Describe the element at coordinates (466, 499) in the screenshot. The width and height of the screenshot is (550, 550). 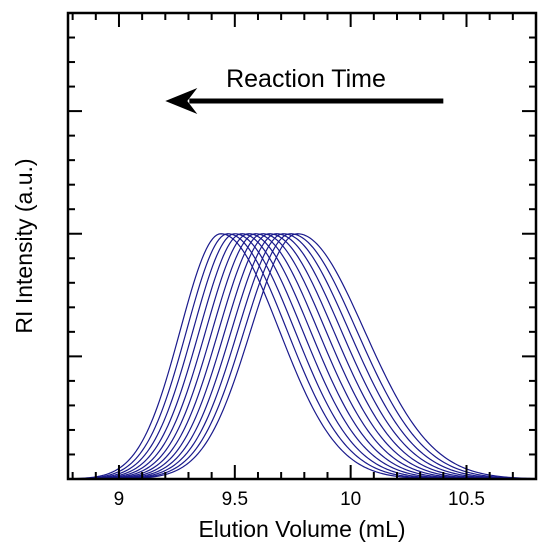
I see `x-tick-label: 10.5` at that location.